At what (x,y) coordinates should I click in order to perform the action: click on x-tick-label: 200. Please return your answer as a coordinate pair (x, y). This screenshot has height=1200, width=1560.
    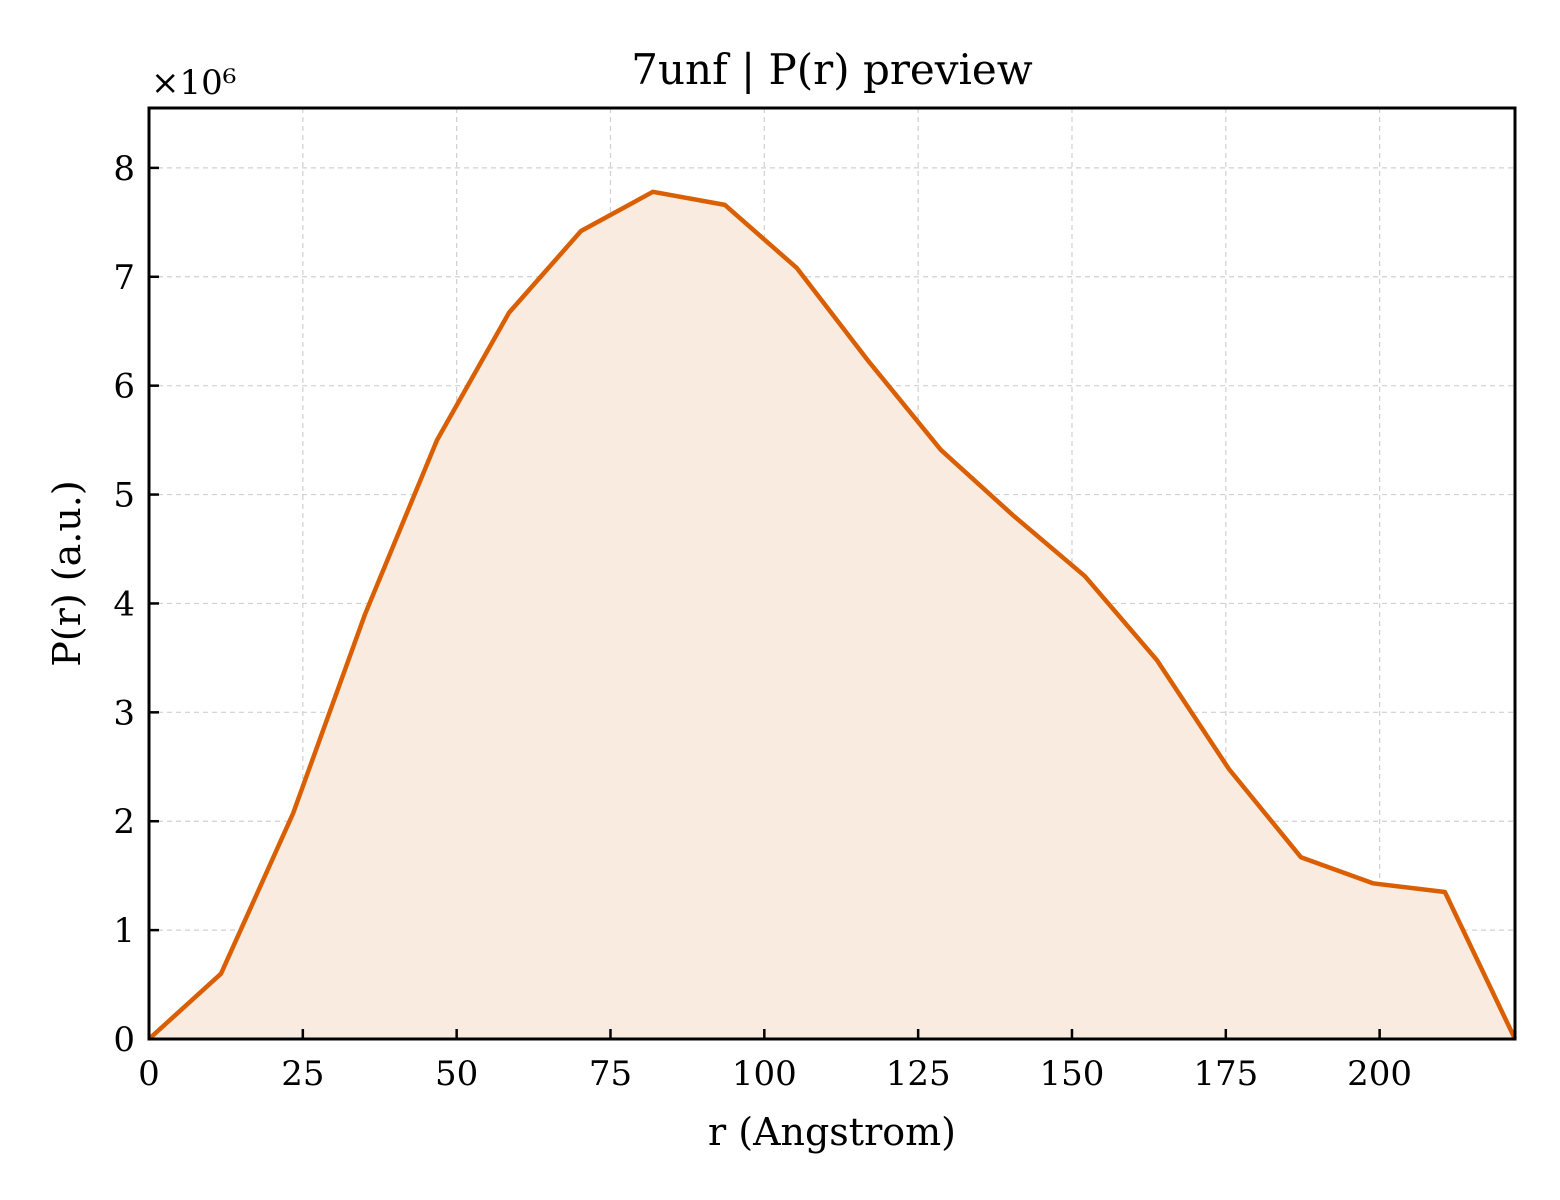
    Looking at the image, I should click on (1379, 1074).